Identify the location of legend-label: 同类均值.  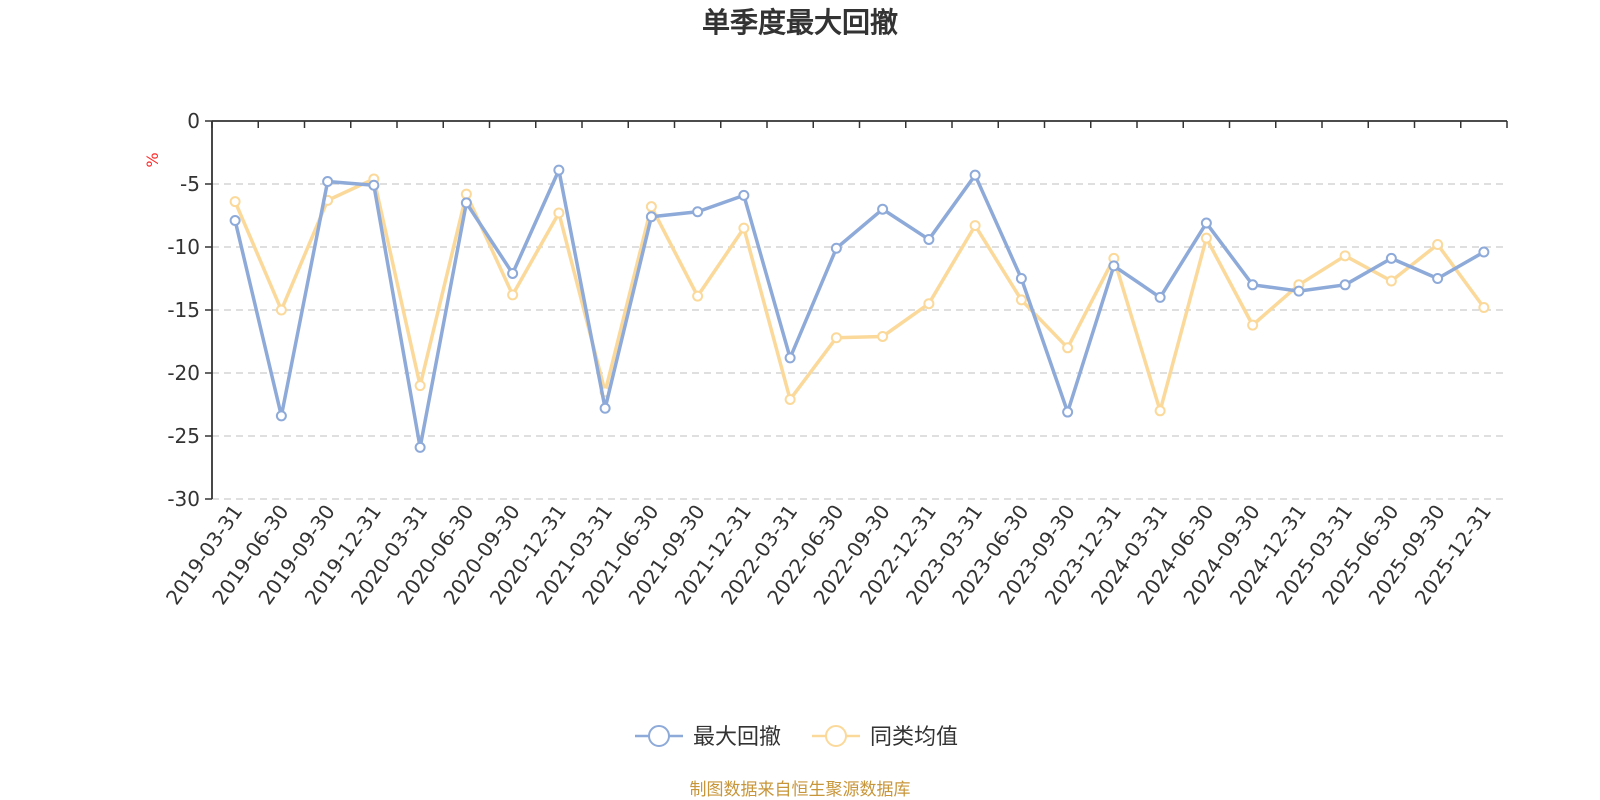
(914, 737).